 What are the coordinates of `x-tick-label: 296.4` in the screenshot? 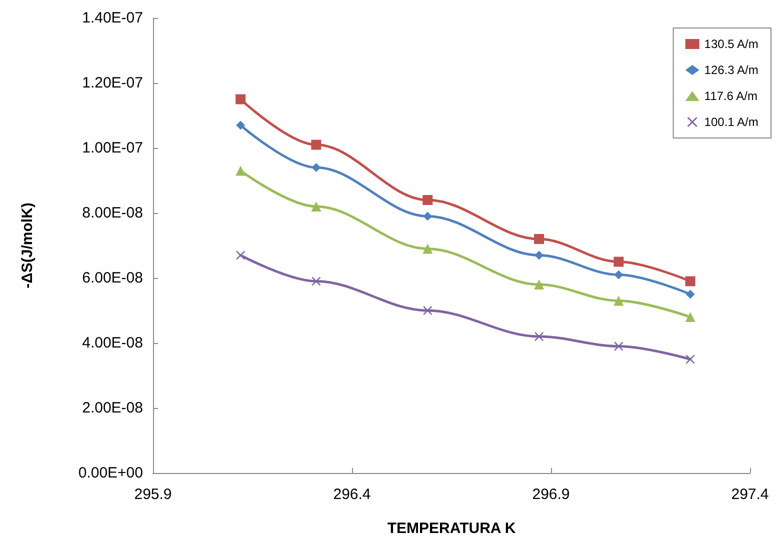 It's located at (352, 494).